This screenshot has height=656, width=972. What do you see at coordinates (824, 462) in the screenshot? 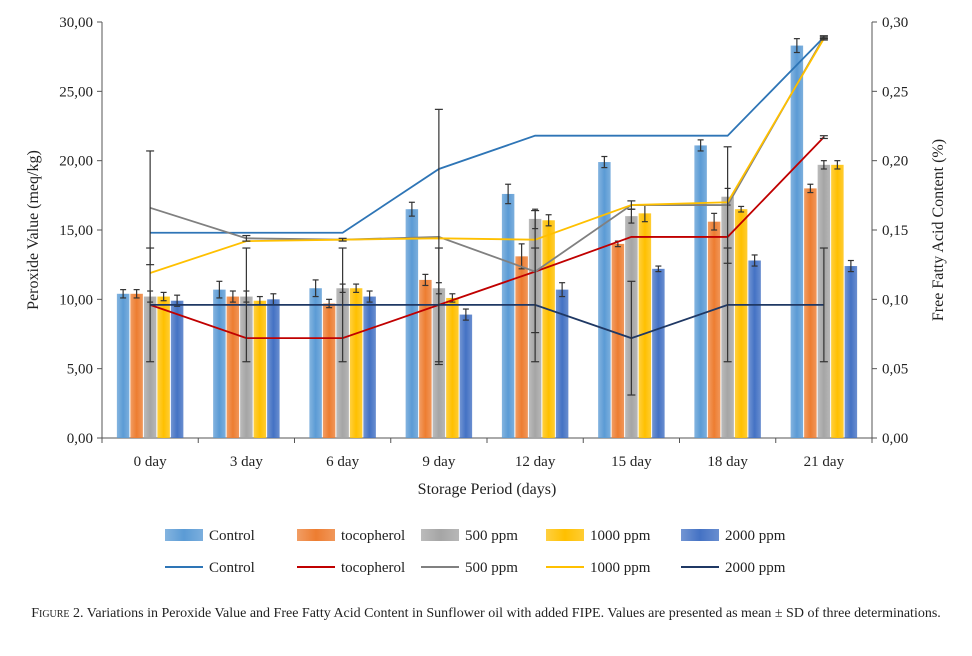
I see `x-tick-label: 21 day` at bounding box center [824, 462].